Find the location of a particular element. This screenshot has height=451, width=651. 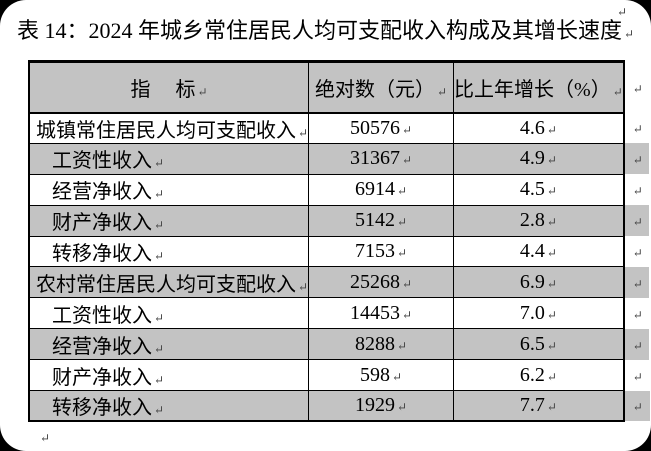

indicator-text: 农村常住居民人均可支配收入 is located at coordinates (166, 284).